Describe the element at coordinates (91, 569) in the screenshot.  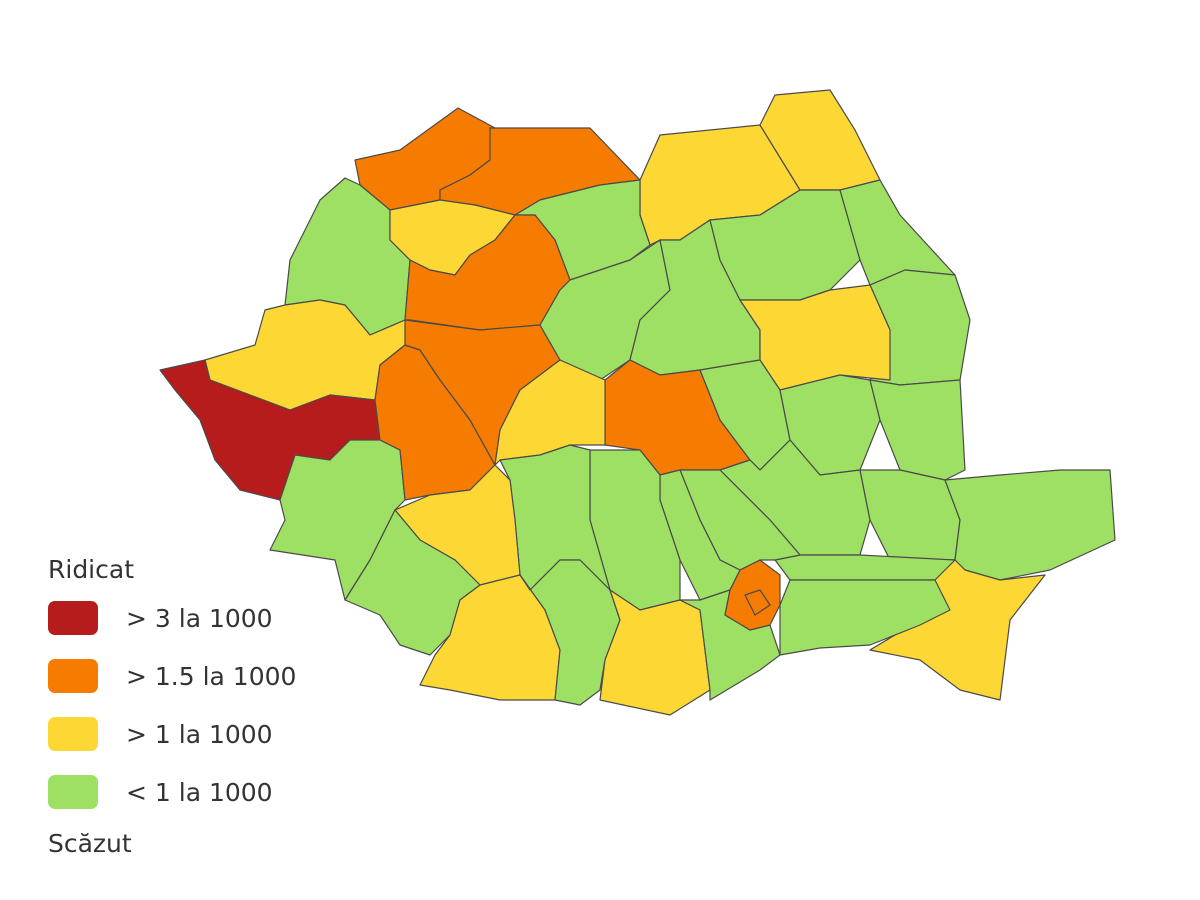
I see `legend-top-label: Ridicat` at that location.